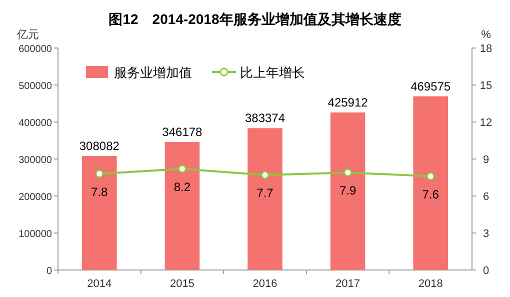 The image size is (510, 297). What do you see at coordinates (49, 271) in the screenshot?
I see `y-tick-label: 0` at bounding box center [49, 271].